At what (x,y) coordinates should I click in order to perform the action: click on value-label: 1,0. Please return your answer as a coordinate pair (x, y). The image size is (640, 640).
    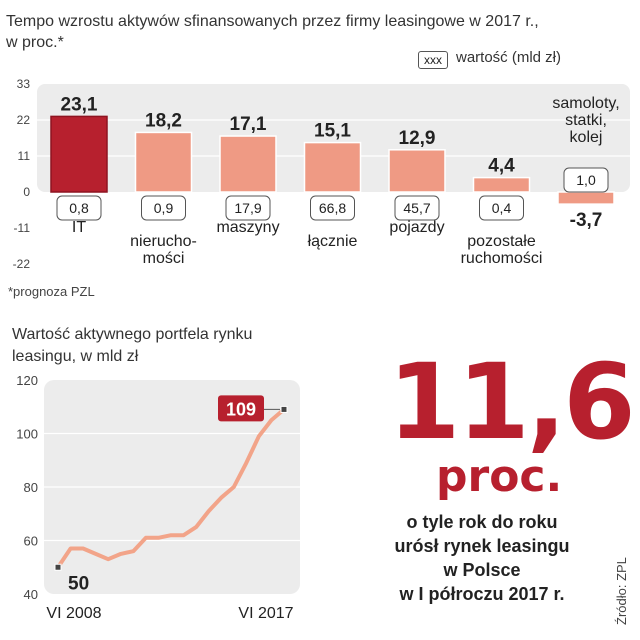
    Looking at the image, I should click on (586, 180).